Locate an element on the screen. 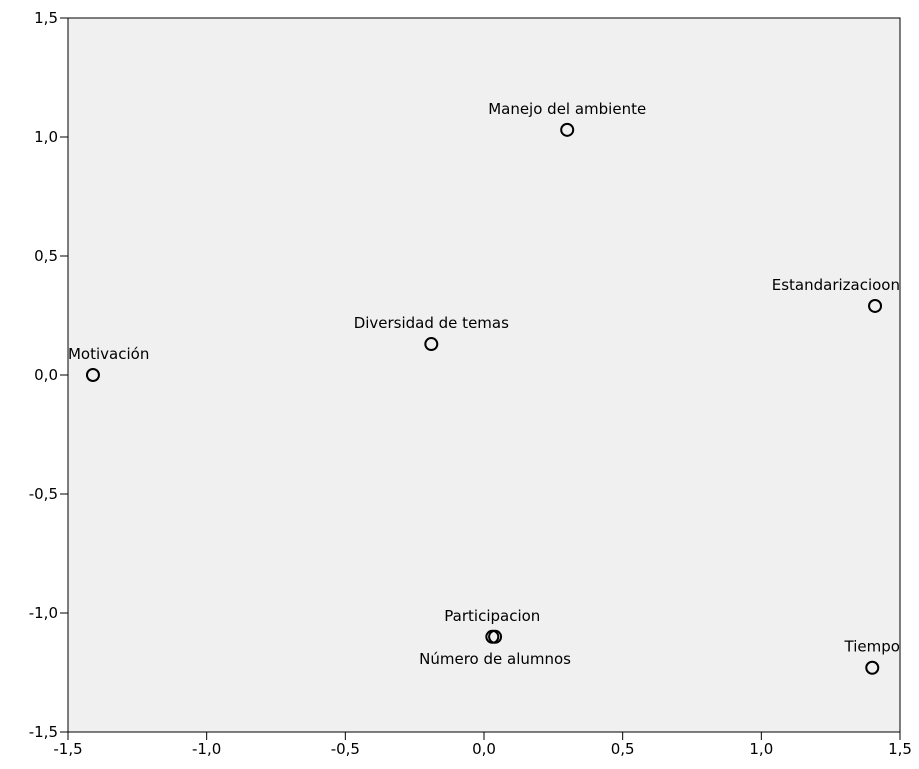  data-point-label: Estandarizacioon is located at coordinates (836, 285).